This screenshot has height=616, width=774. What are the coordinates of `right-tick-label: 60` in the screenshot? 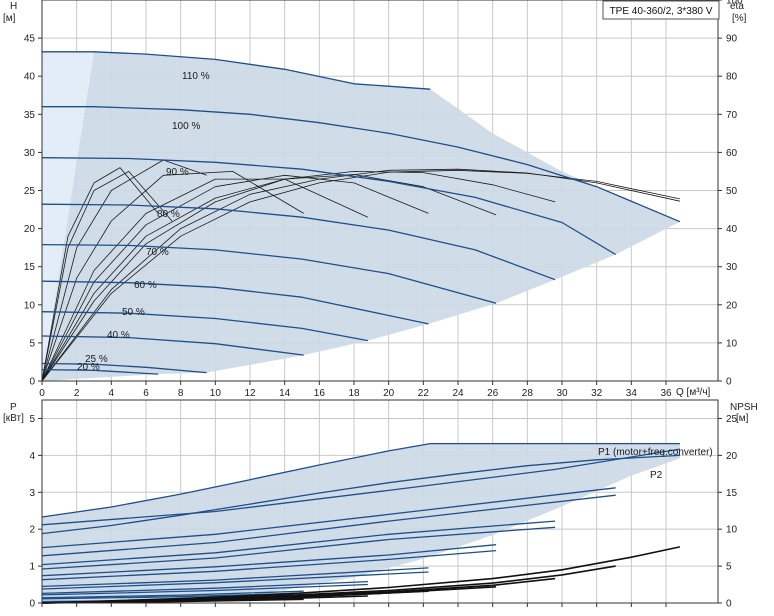 It's located at (732, 153).